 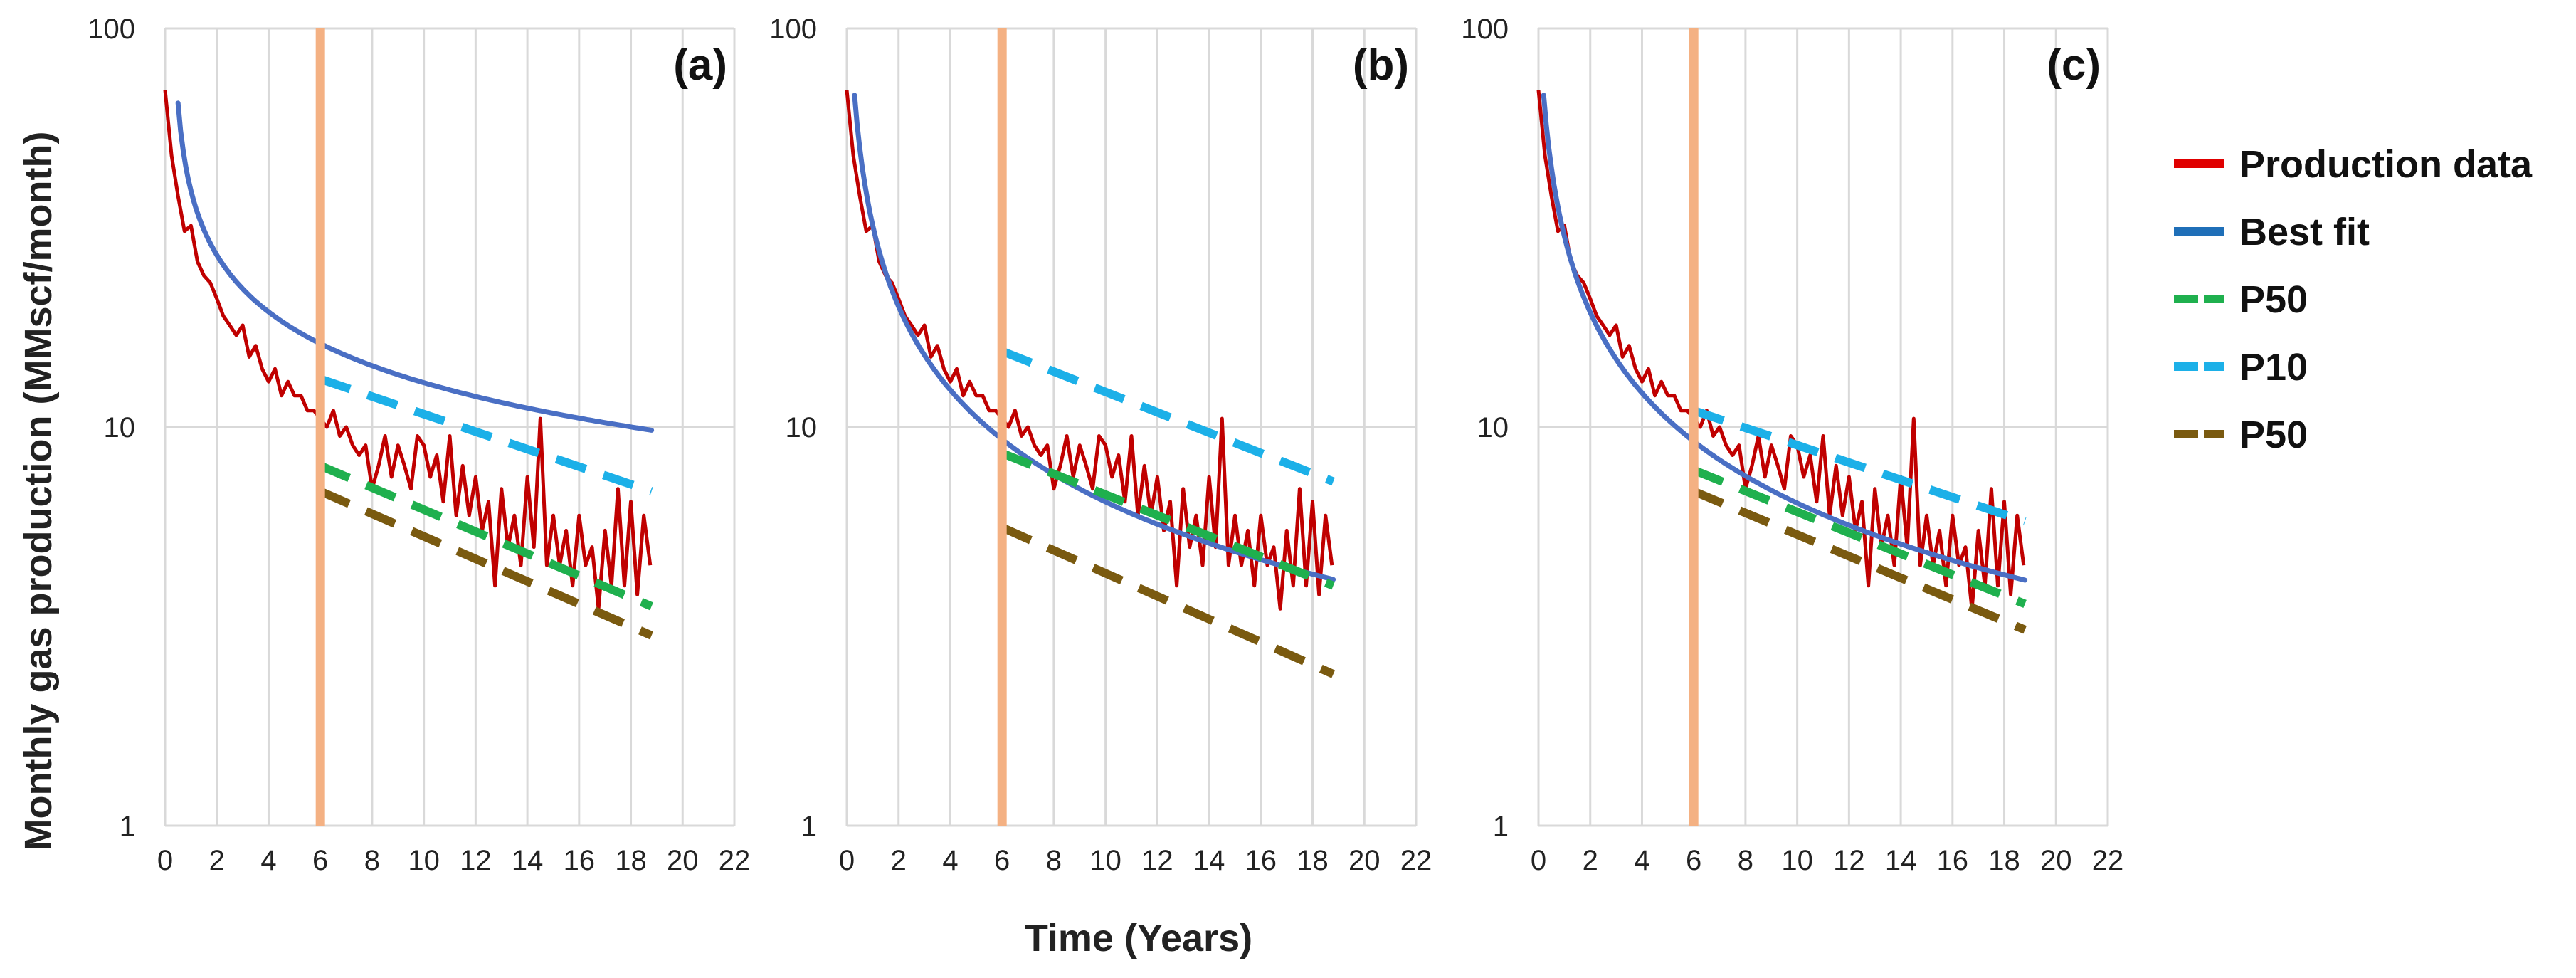 I want to click on legend-item: Best fit, so click(x=2272, y=232).